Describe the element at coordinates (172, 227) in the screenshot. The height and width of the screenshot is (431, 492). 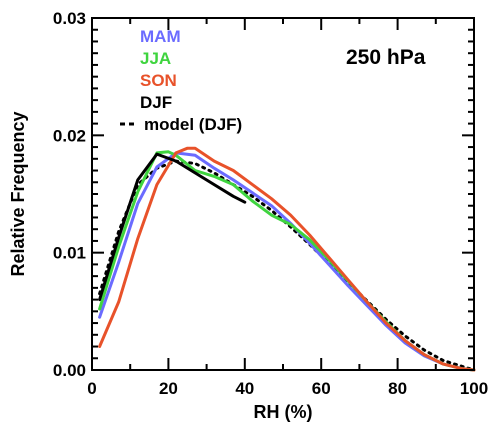
I see `series-line-djf` at that location.